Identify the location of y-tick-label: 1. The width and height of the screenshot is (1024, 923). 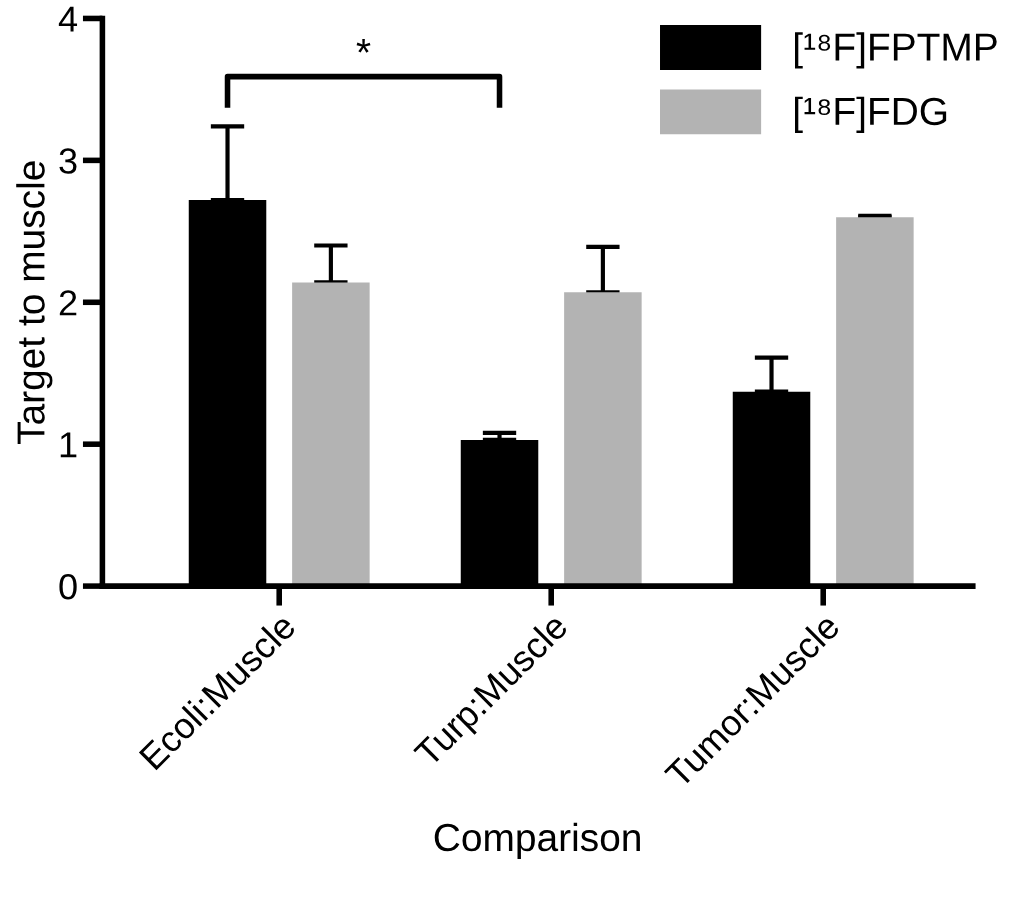
(68, 445).